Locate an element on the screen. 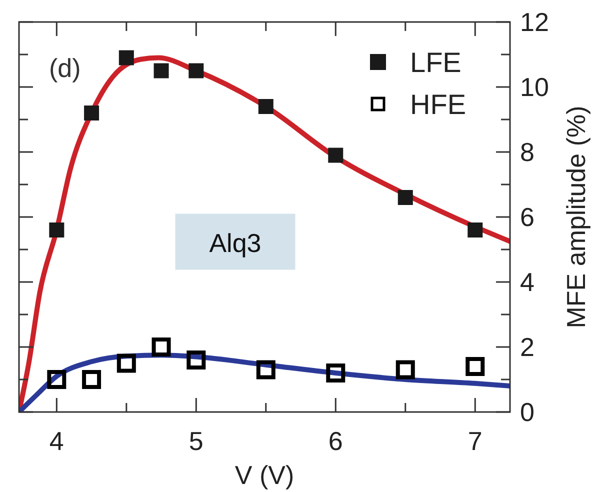 Image resolution: width=603 pixels, height=492 pixels. y-tick-label: 6 is located at coordinates (527, 217).